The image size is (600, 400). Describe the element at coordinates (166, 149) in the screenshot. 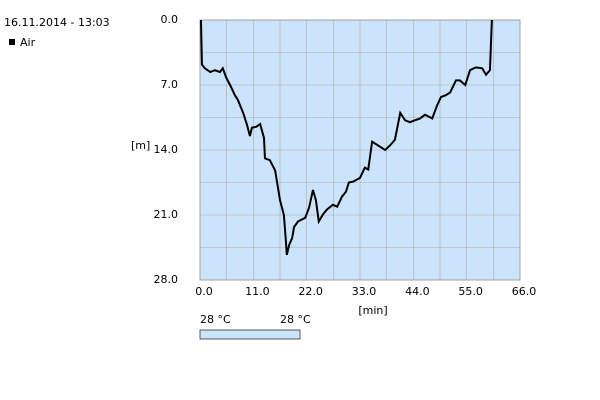

I see `y-tick-label: 14.0` at that location.